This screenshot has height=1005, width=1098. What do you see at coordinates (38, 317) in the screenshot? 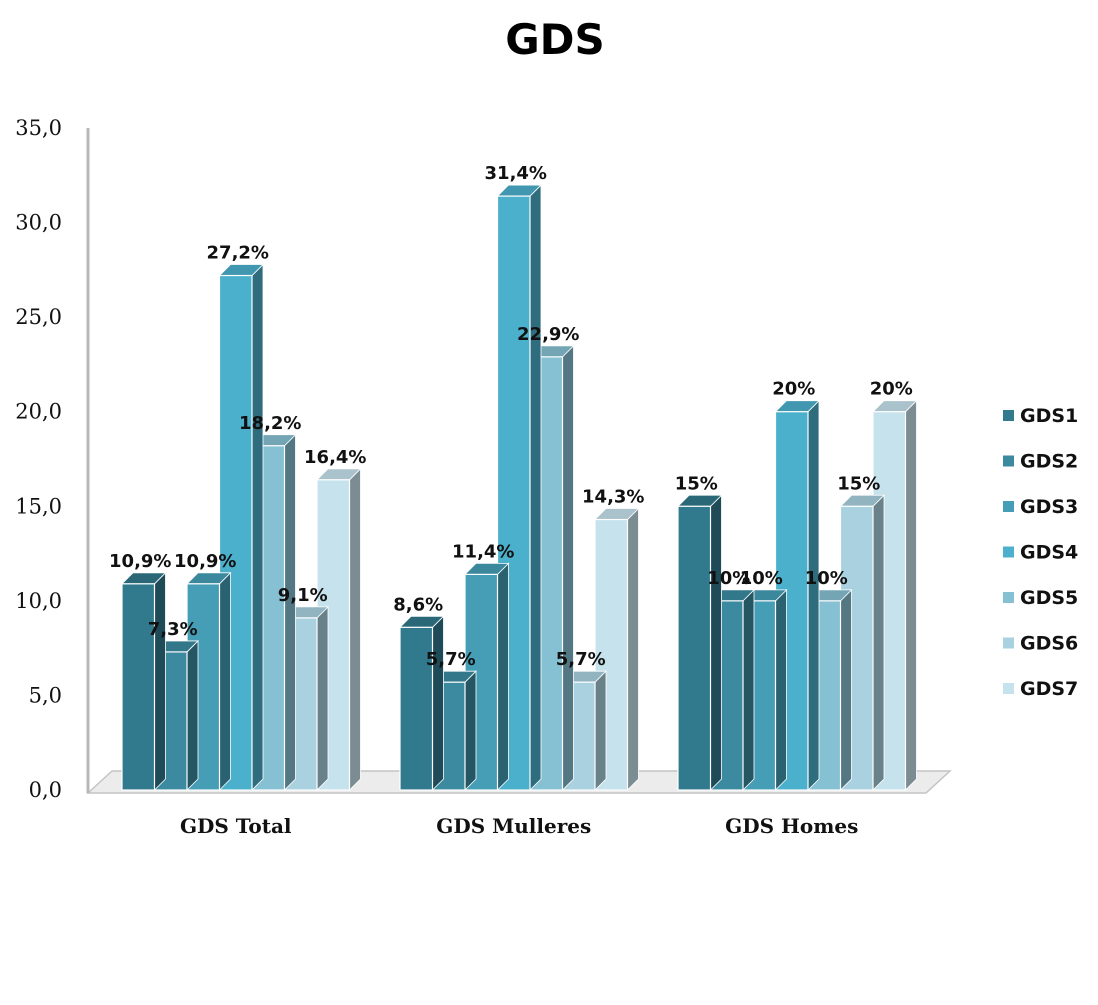
I see `y-tick-label: 25,0` at bounding box center [38, 317].